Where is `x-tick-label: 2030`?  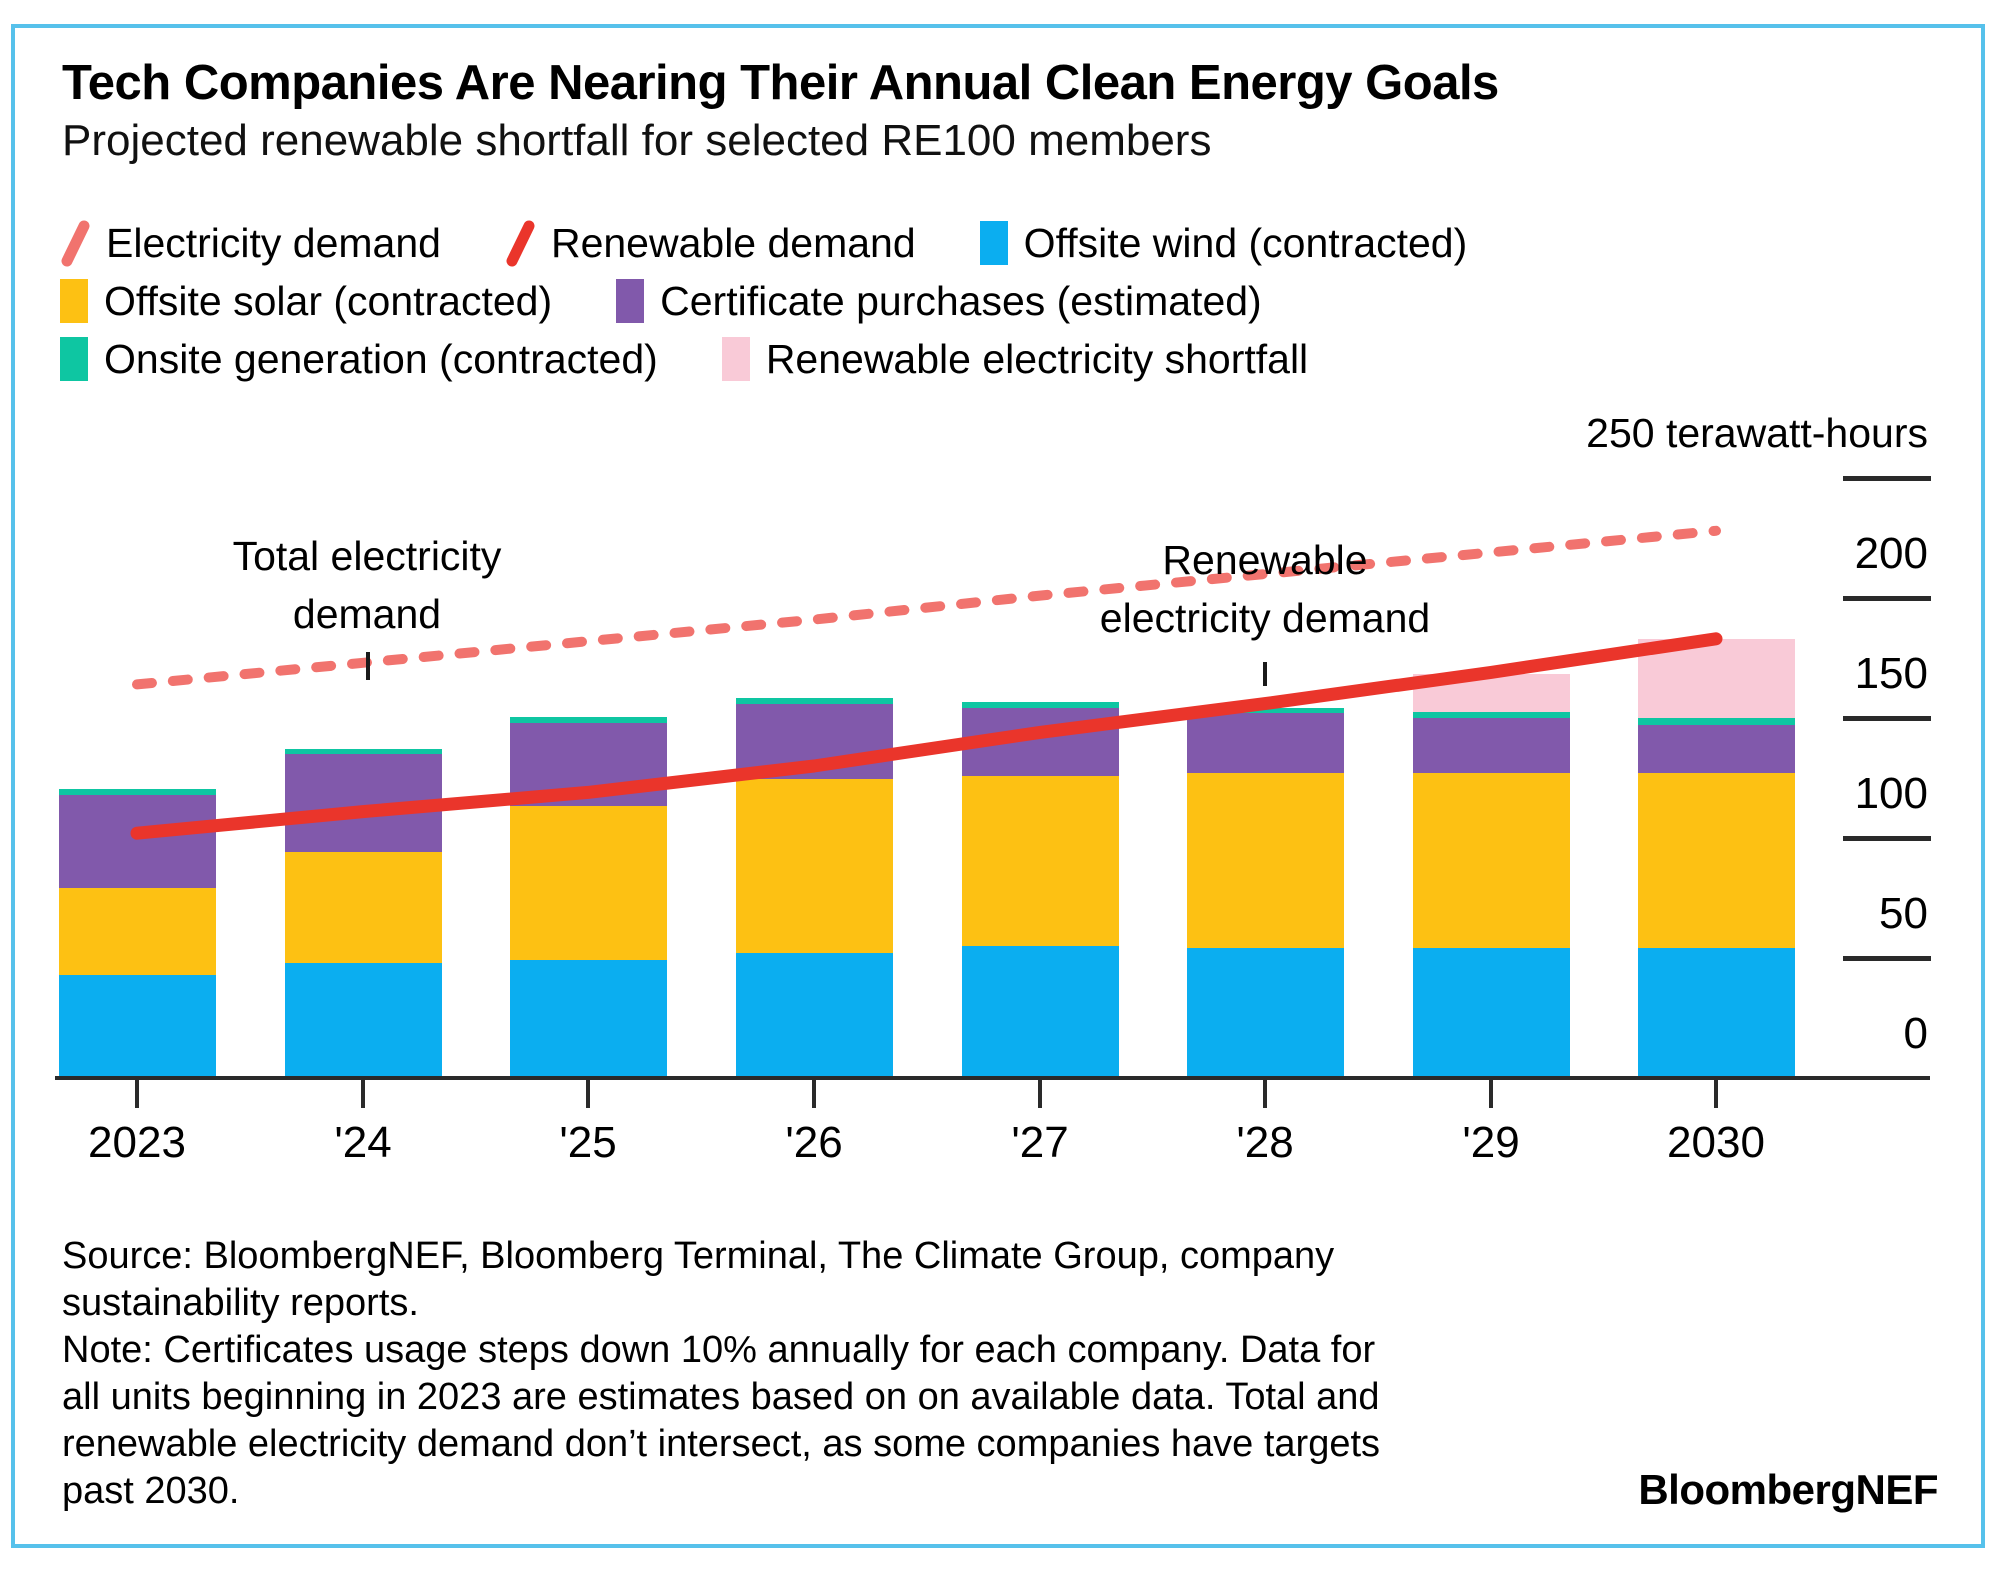 x-tick-label: 2030 is located at coordinates (1716, 1142).